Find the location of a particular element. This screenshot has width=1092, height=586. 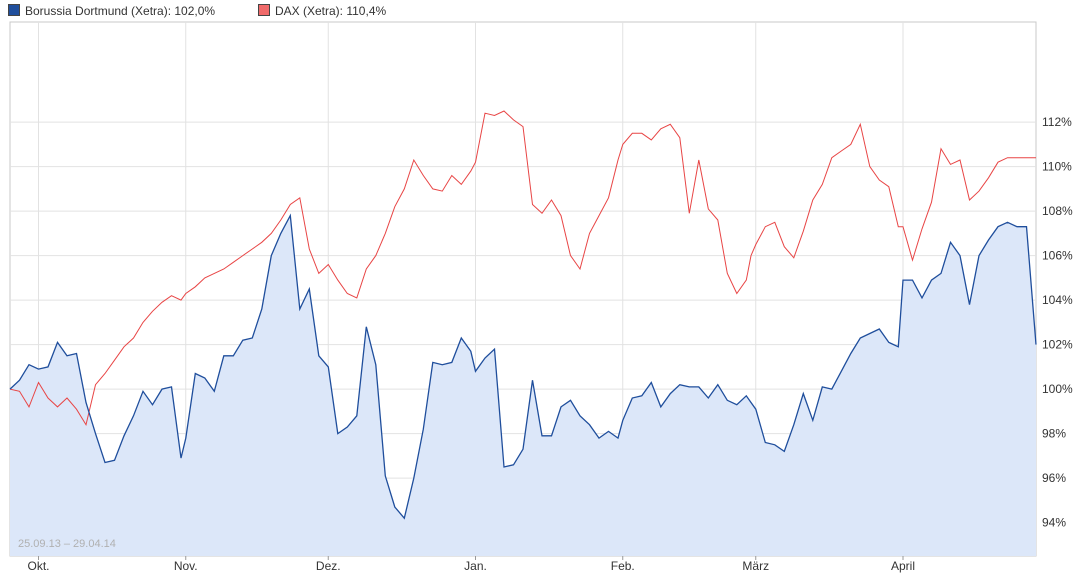

legend-item-dax: DAX (Xetra): 110,4% is located at coordinates (322, 11).